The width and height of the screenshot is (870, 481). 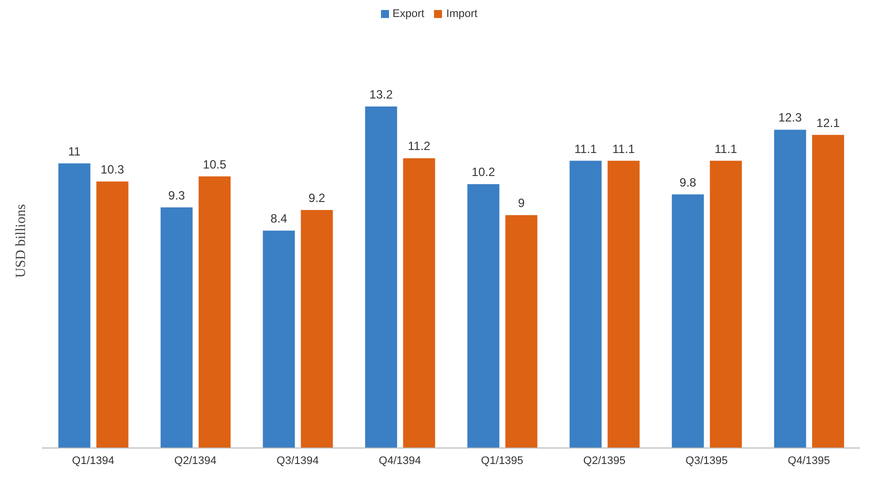 What do you see at coordinates (408, 14) in the screenshot?
I see `legend-label: Export` at bounding box center [408, 14].